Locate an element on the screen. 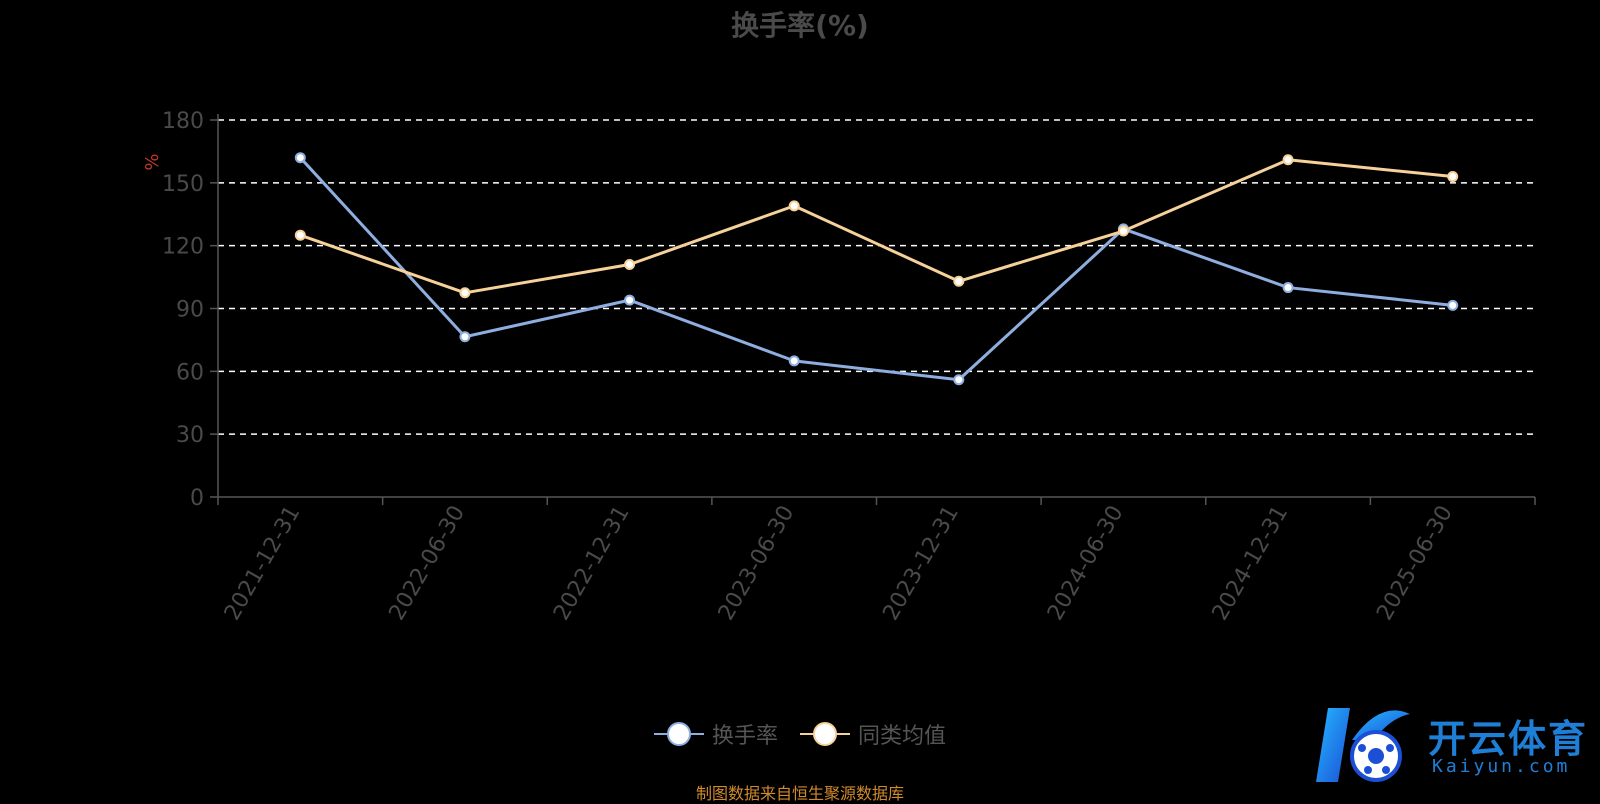 This screenshot has width=1600, height=804. y-tick-label: 180 is located at coordinates (183, 121).